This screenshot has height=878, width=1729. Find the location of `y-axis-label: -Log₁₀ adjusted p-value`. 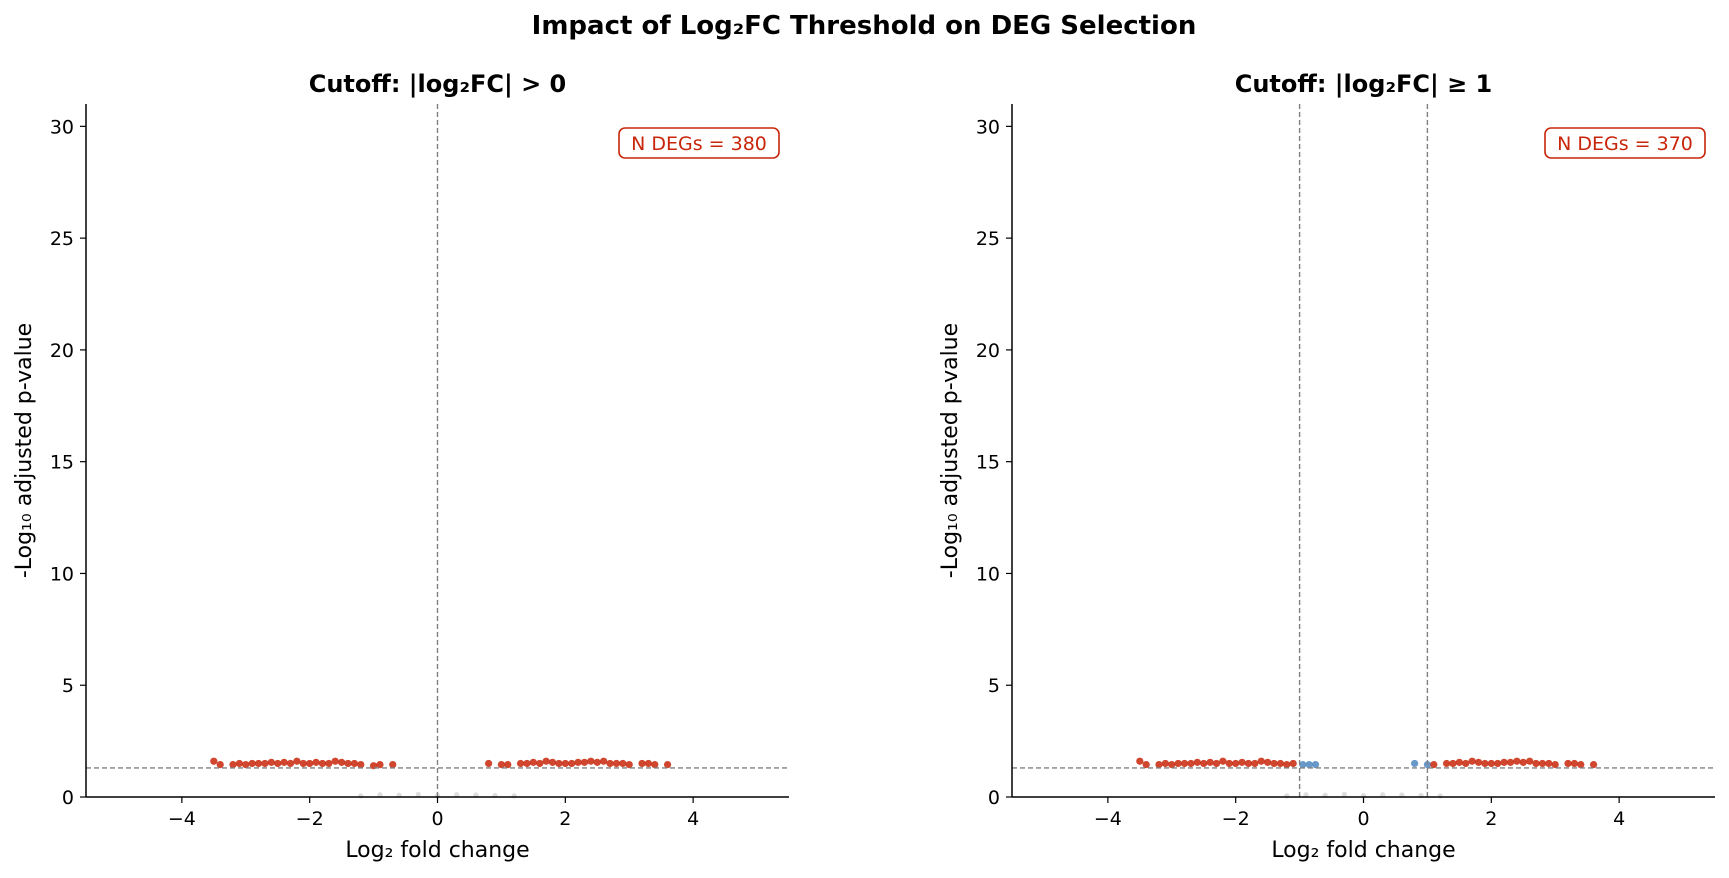

y-axis-label: -Log₁₀ adjusted p-value is located at coordinates (24, 450).